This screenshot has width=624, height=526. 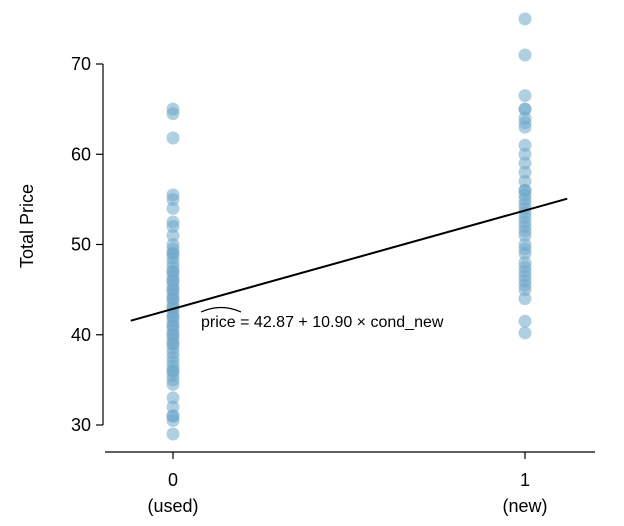 I want to click on x-tick-sublabel: (new), so click(x=524, y=506).